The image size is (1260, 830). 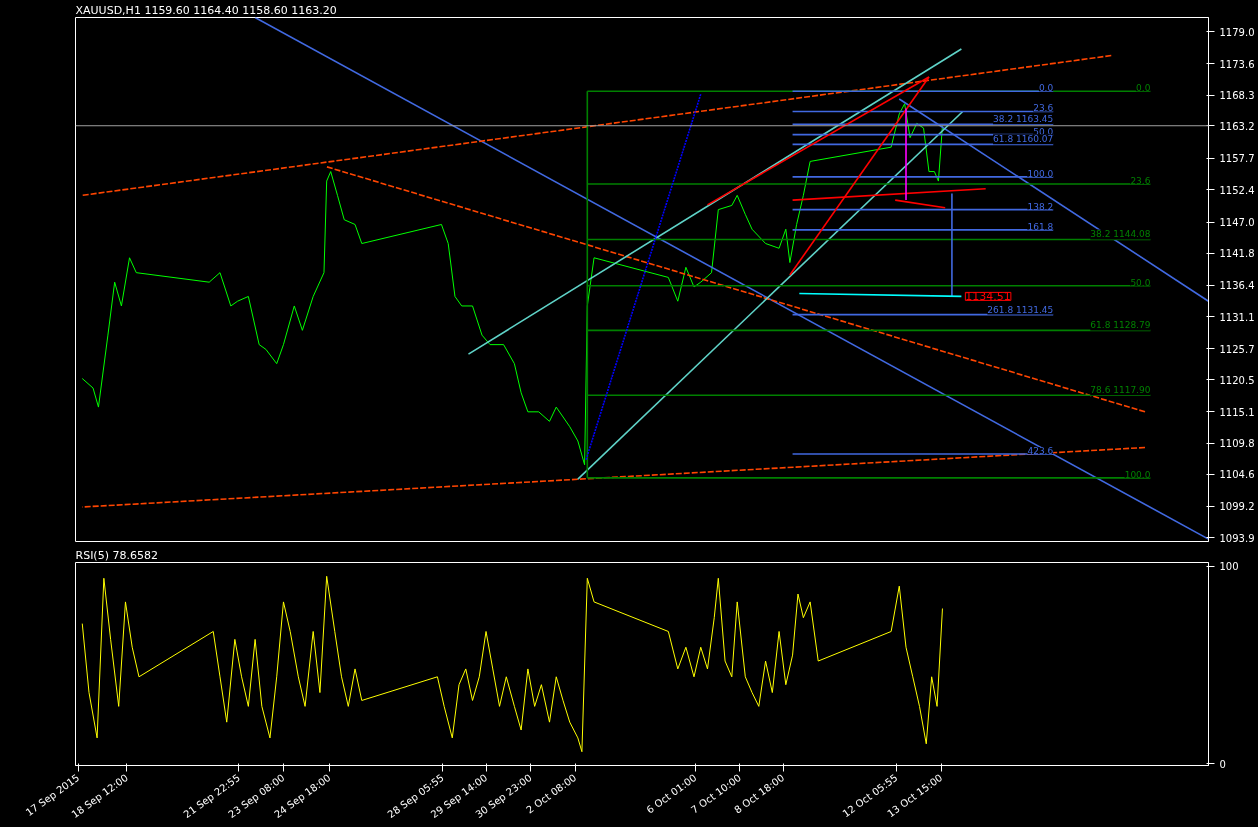 I want to click on y-tick-label: 1157.7, so click(x=1237, y=159).